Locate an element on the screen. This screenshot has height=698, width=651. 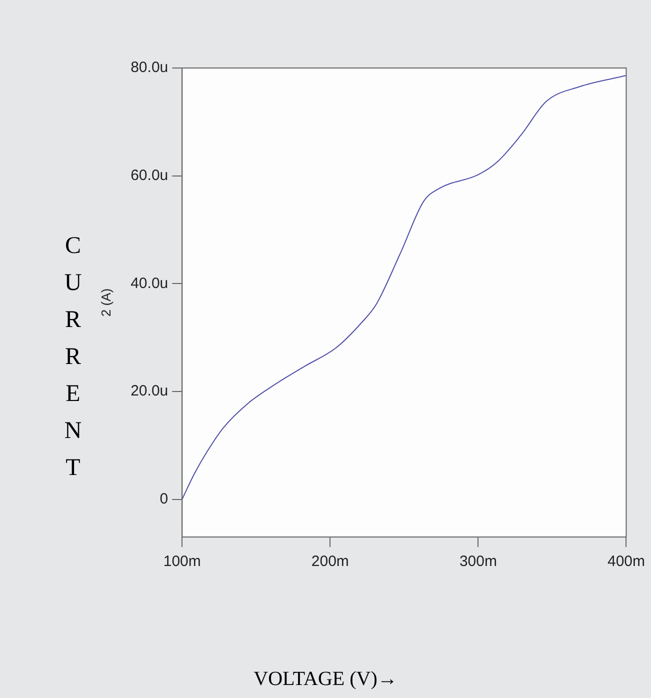
x-tick-label: 300m is located at coordinates (478, 561).